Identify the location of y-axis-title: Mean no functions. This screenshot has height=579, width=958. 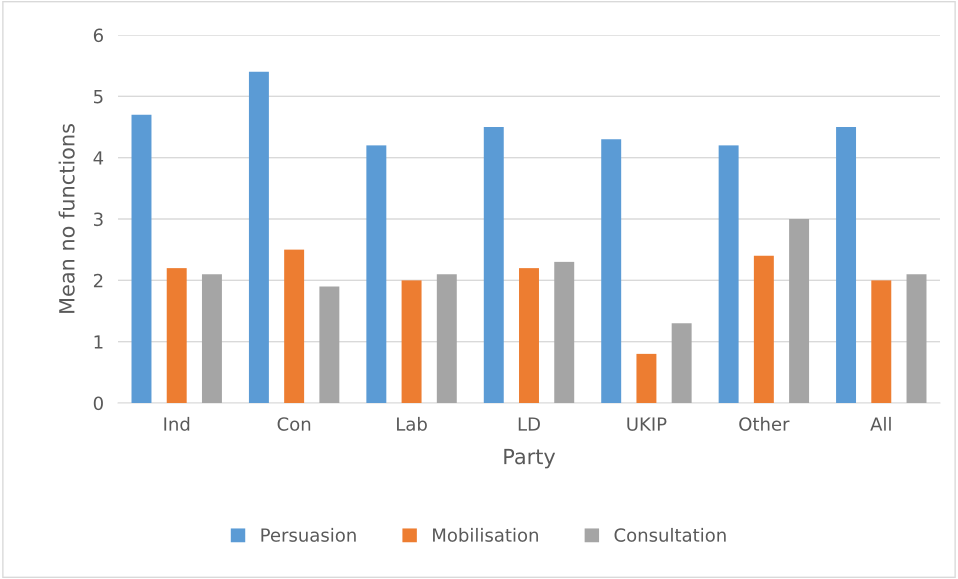
(66, 218).